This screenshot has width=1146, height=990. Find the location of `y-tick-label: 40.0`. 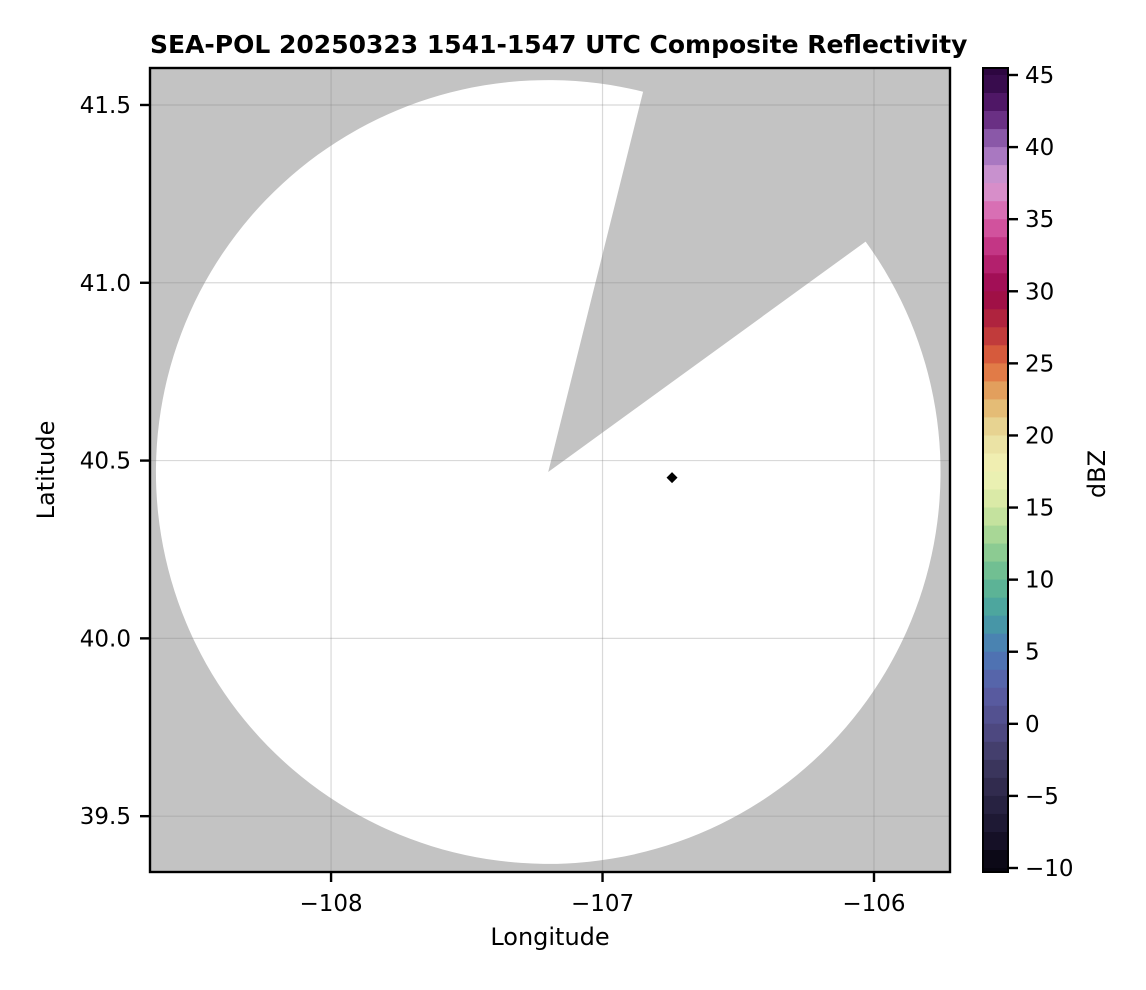

y-tick-label: 40.0 is located at coordinates (105, 639).